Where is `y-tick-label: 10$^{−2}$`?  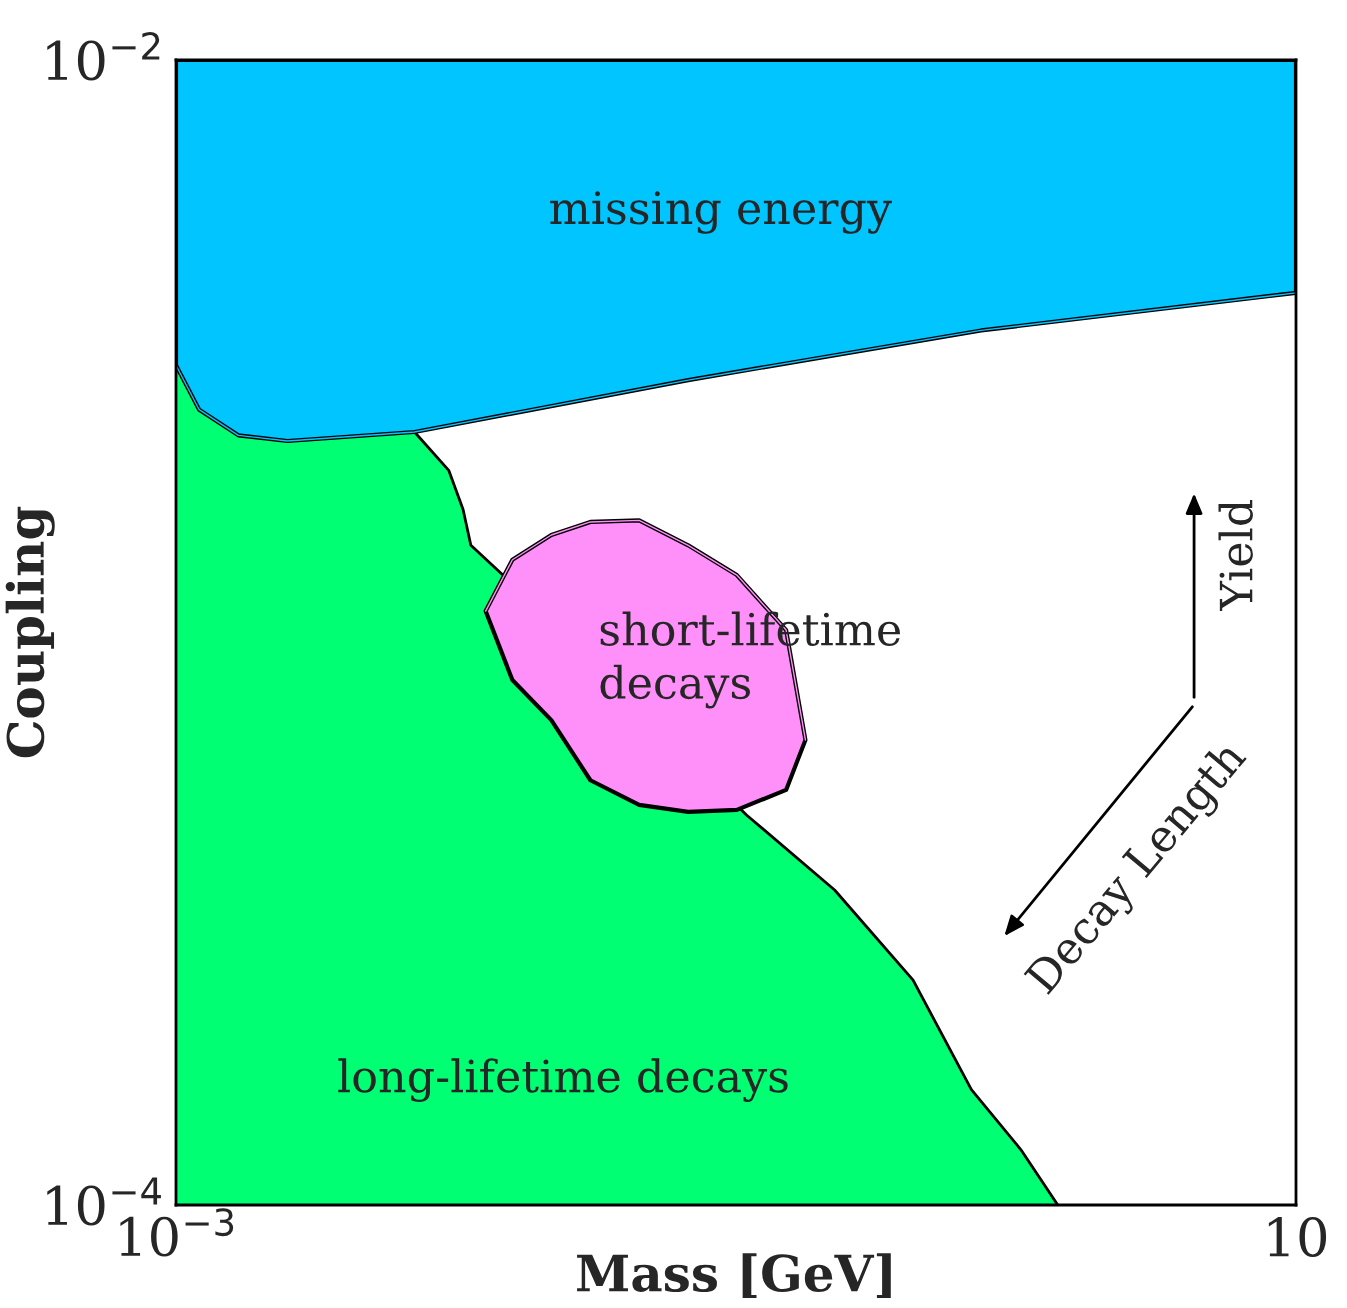
y-tick-label: 10$^{−2}$ is located at coordinates (103, 56).